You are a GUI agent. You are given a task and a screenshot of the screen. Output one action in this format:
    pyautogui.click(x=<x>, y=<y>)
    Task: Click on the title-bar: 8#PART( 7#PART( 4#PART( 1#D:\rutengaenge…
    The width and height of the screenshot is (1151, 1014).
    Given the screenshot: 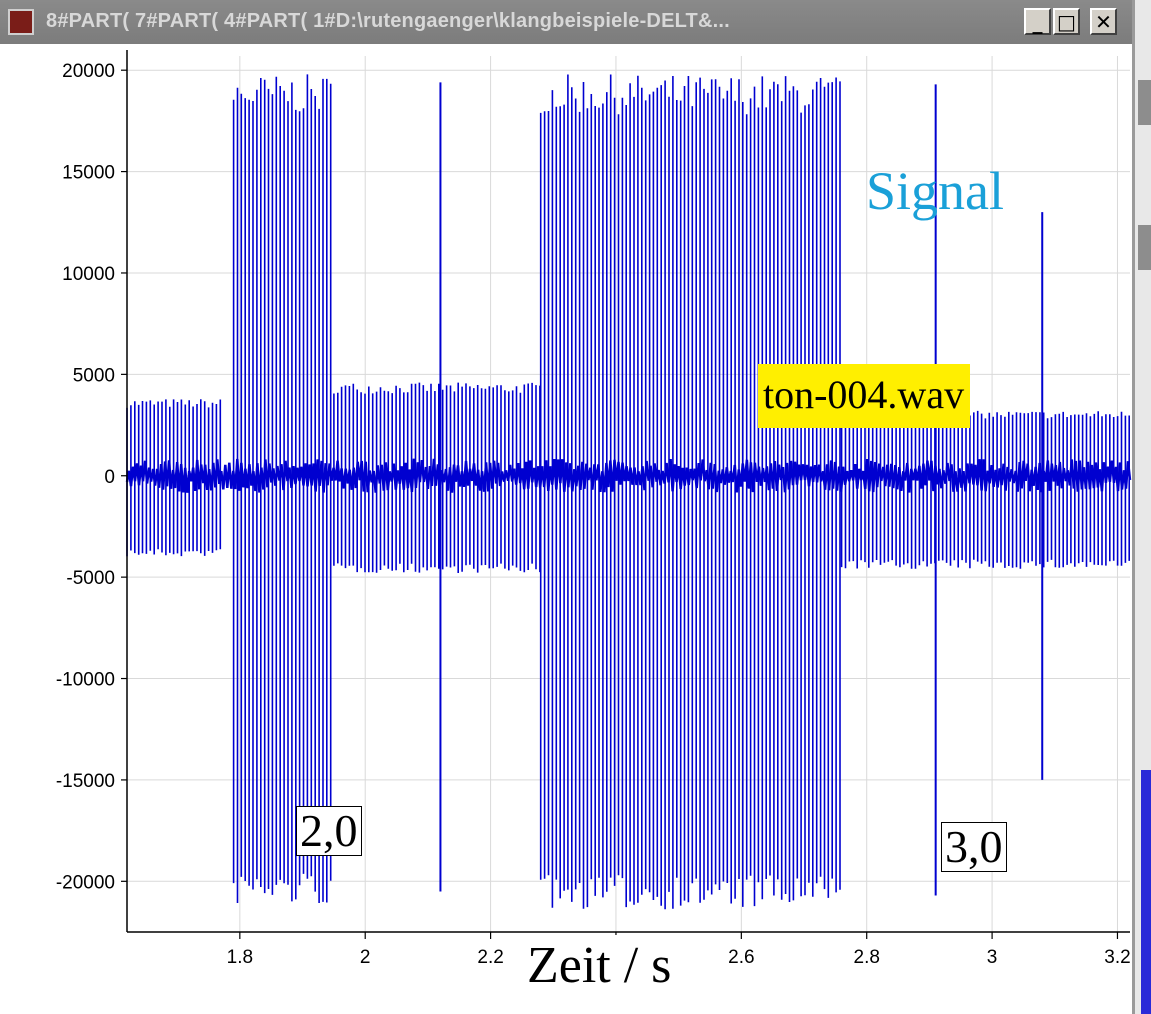 What is the action you would take?
    pyautogui.click(x=566, y=22)
    